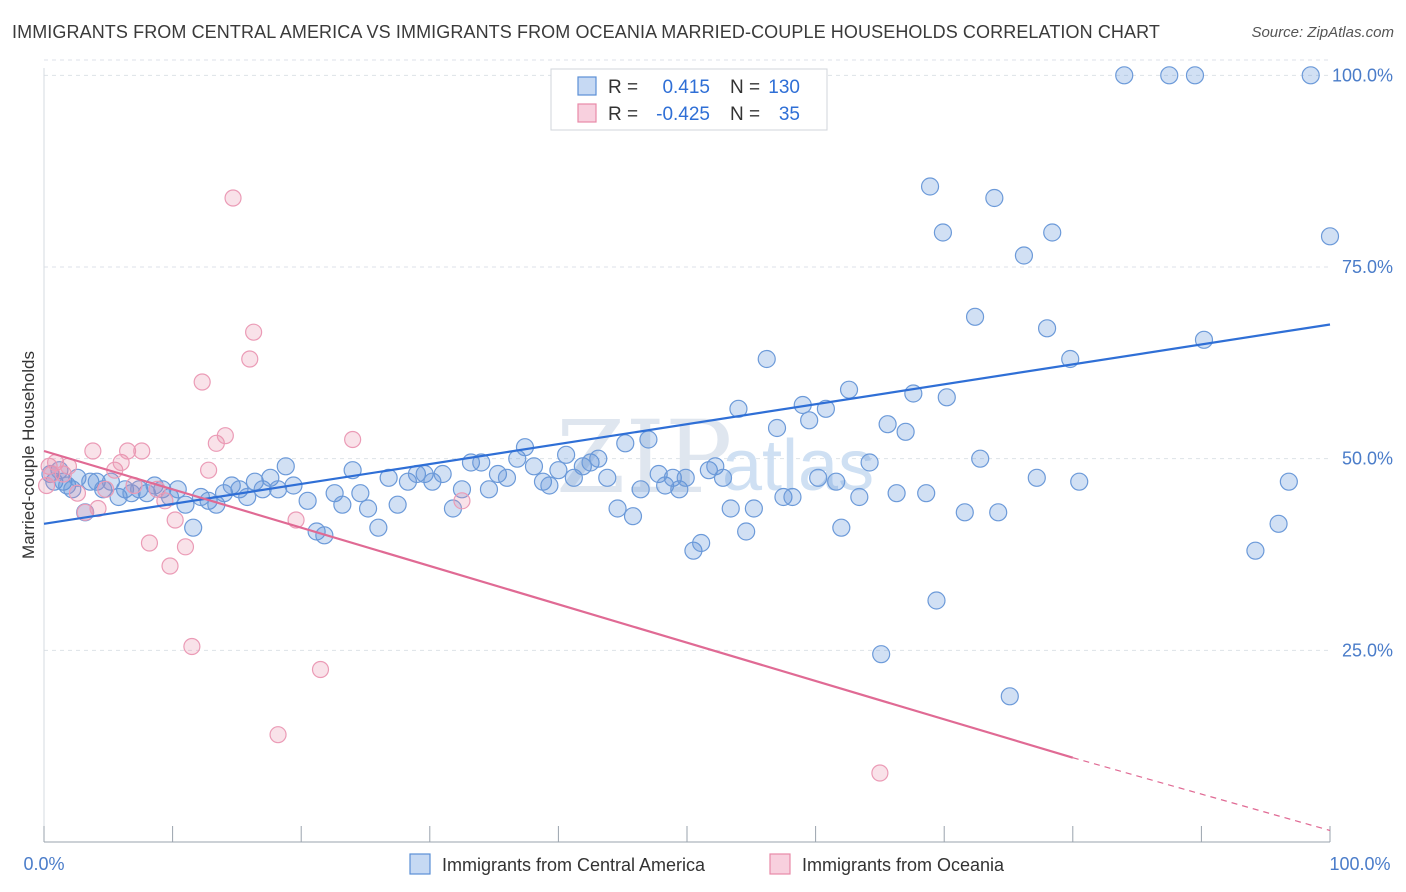 The height and width of the screenshot is (892, 1406). What do you see at coordinates (574, 865) in the screenshot?
I see `bottom-legend-label-central-america: Immigrants from Central America` at bounding box center [574, 865].